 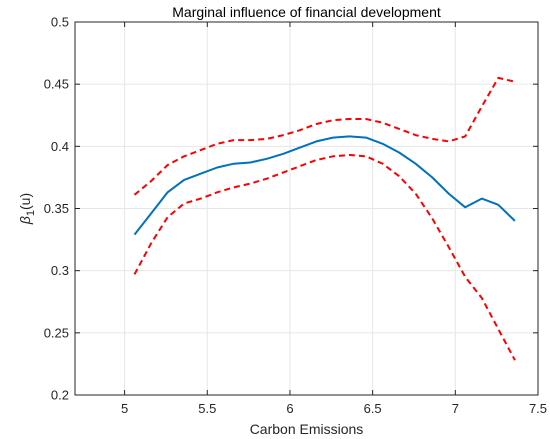 I want to click on x-tick-label: 7.5, so click(x=538, y=408).